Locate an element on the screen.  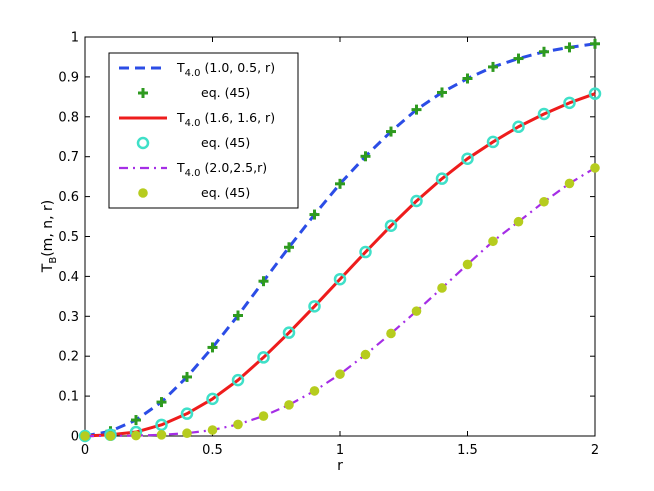
y-axis-label-sub: B is located at coordinates (53, 260).